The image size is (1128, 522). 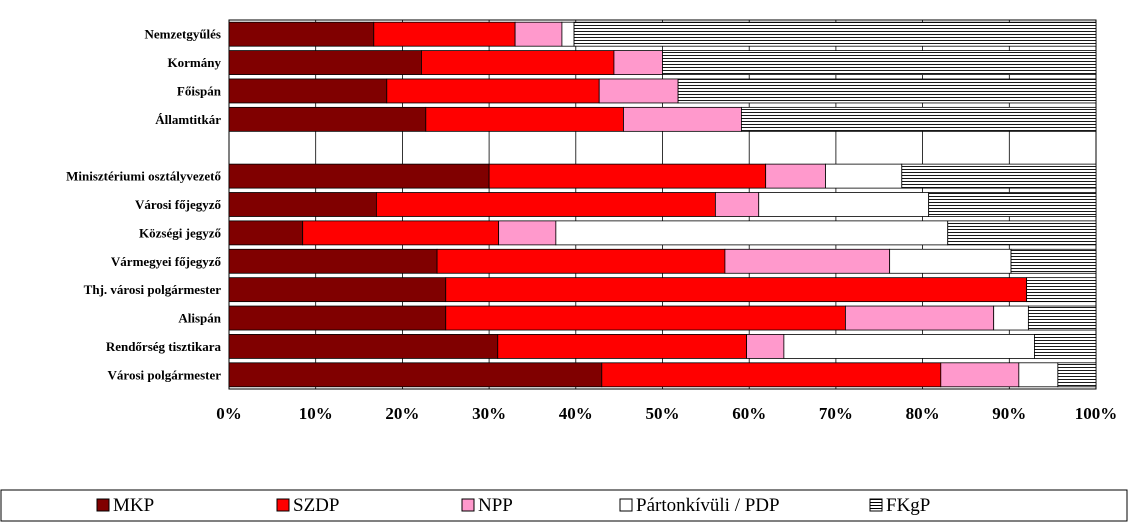 I want to click on category-label: Rendőrség tisztikara, so click(x=164, y=346).